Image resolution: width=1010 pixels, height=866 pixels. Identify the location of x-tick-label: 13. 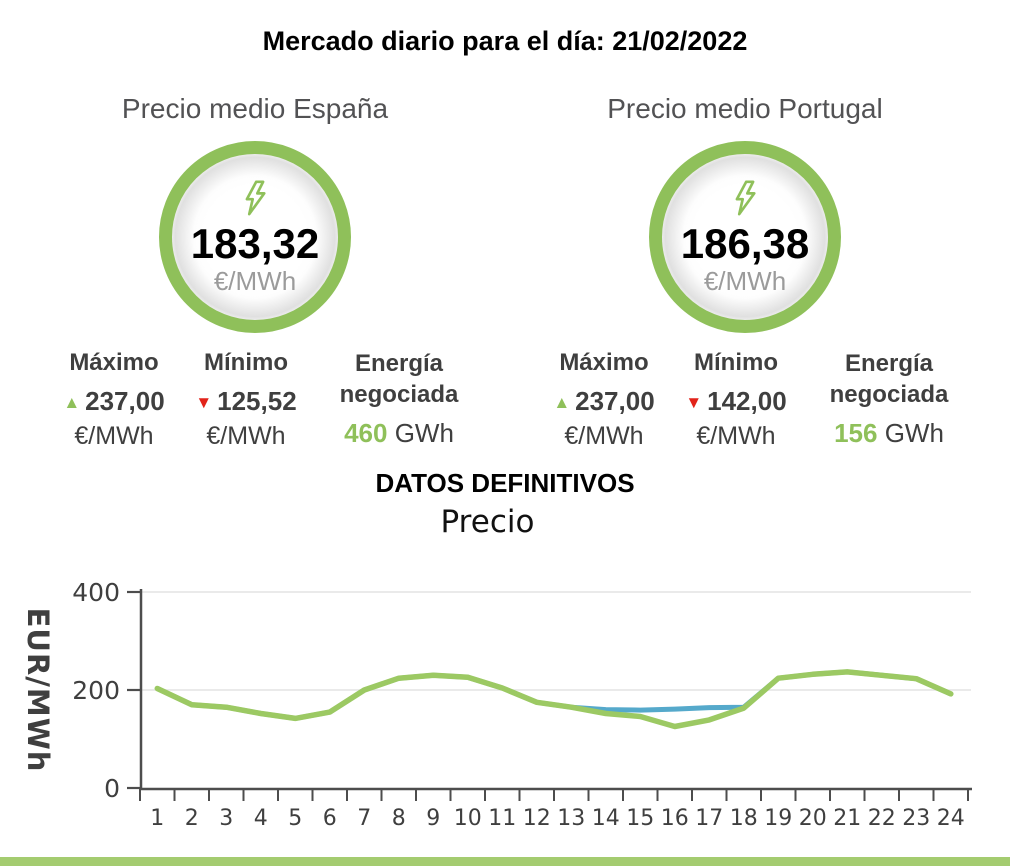
(571, 818).